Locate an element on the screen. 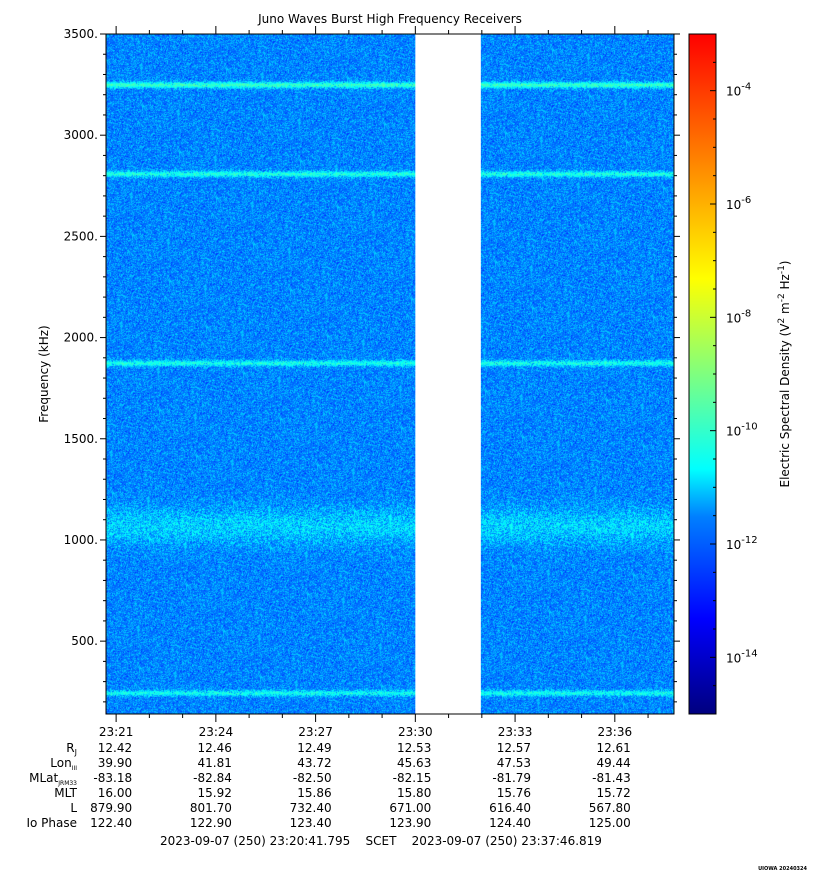 The image size is (815, 880). ephemeris-value: -83.18 is located at coordinates (112, 778).